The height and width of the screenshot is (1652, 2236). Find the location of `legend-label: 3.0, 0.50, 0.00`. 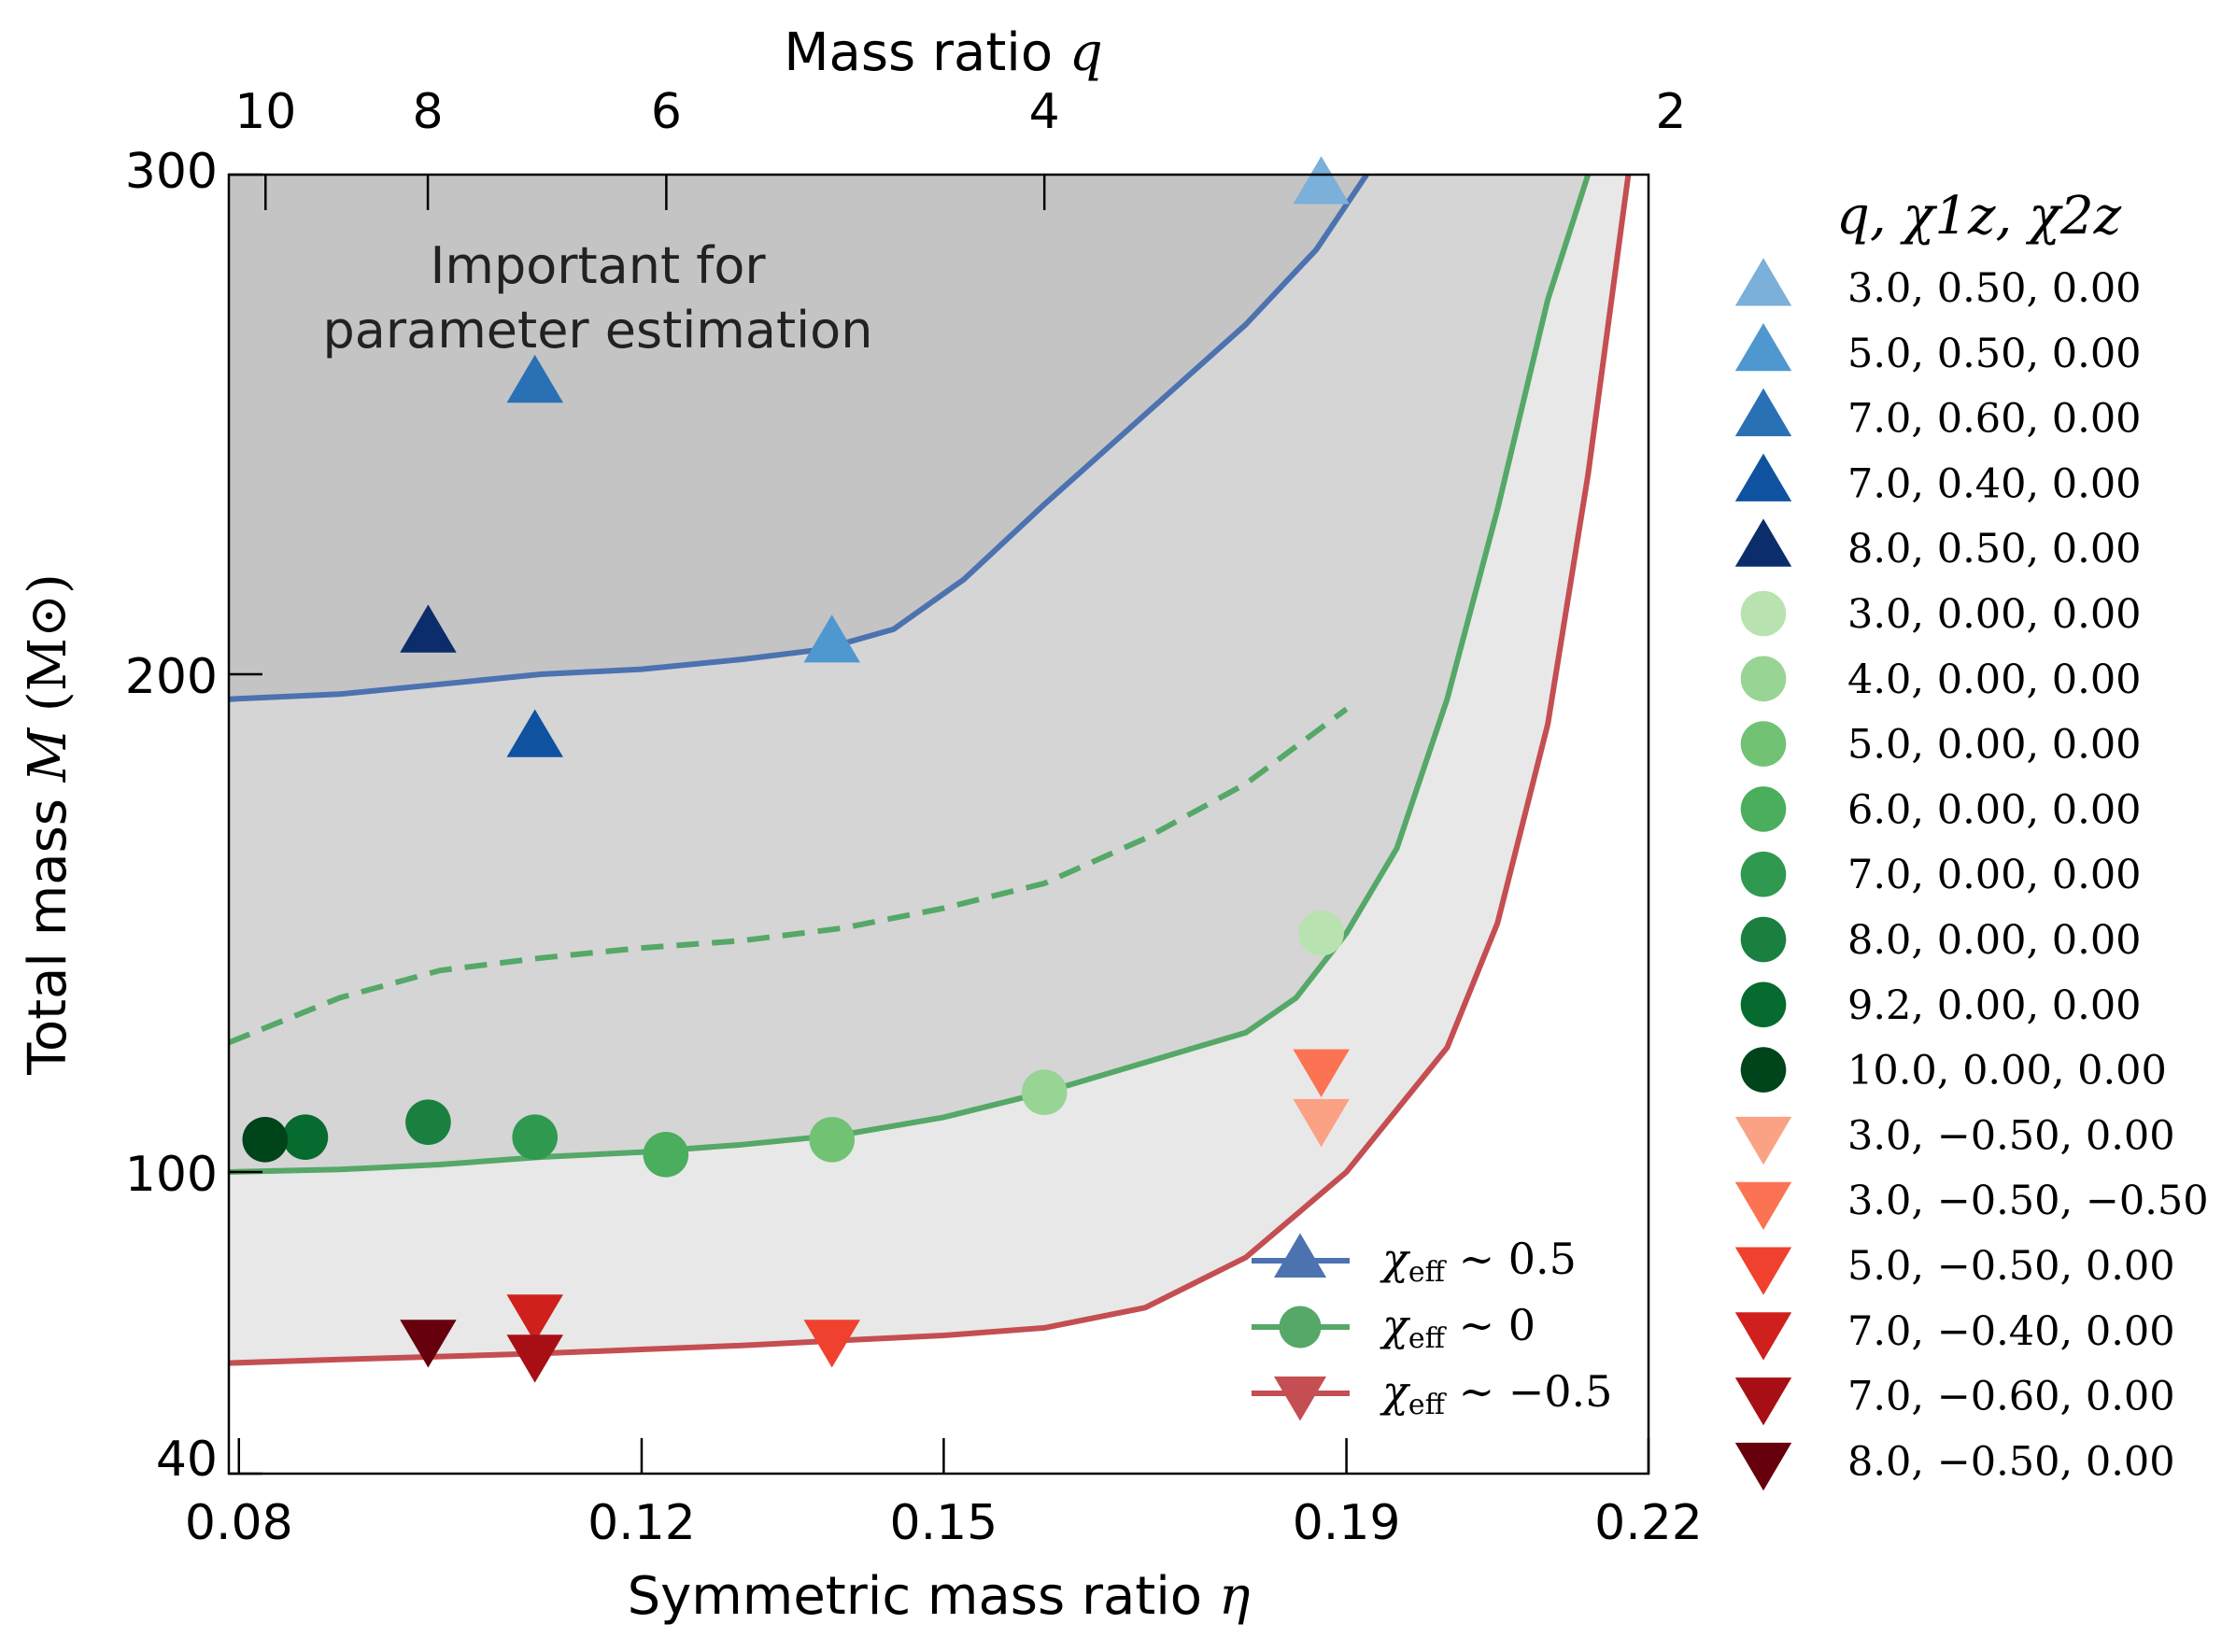

legend-label: 3.0, 0.50, 0.00 is located at coordinates (1995, 288).